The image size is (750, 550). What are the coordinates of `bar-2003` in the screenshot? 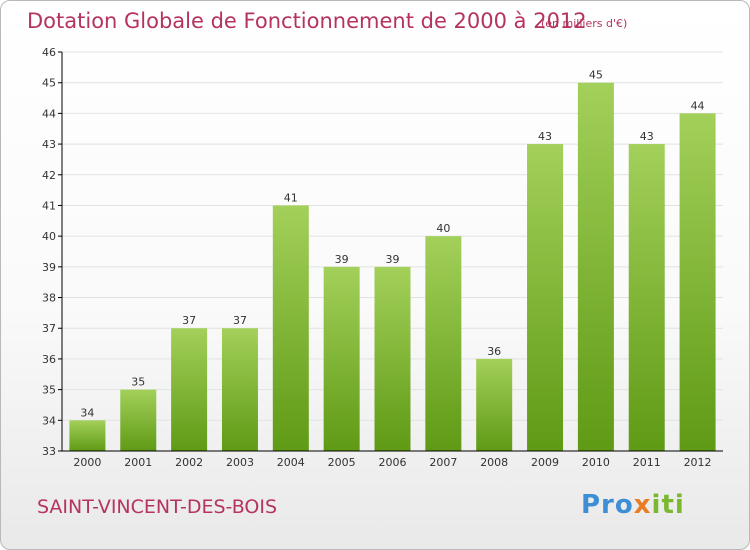 It's located at (239, 389).